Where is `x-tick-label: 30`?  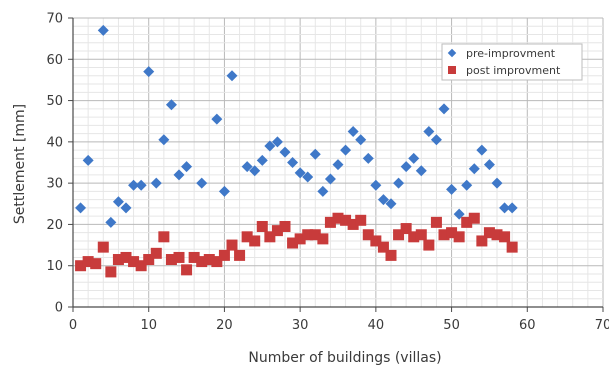 x-tick-label: 30 is located at coordinates (300, 325).